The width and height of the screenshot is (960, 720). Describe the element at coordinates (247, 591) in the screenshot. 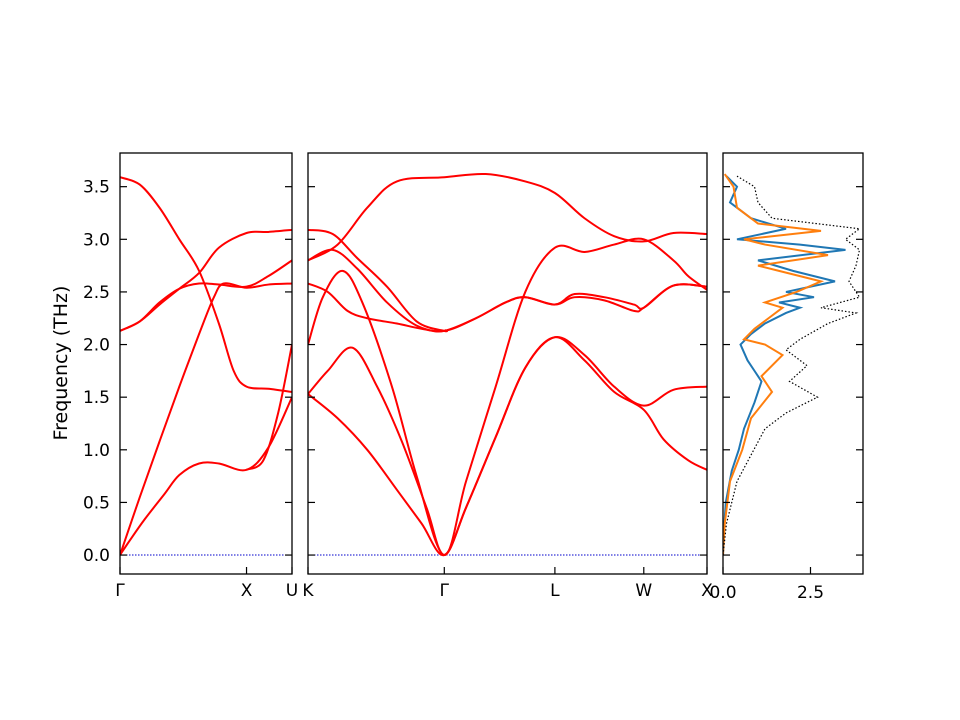

I see `x-tick-label-2: X` at that location.